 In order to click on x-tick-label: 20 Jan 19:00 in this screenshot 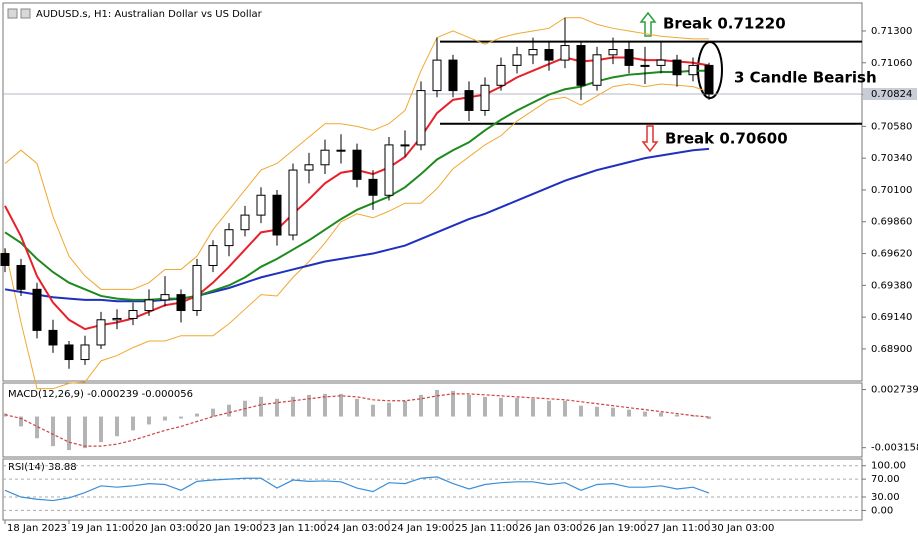, I will do `click(230, 528)`.